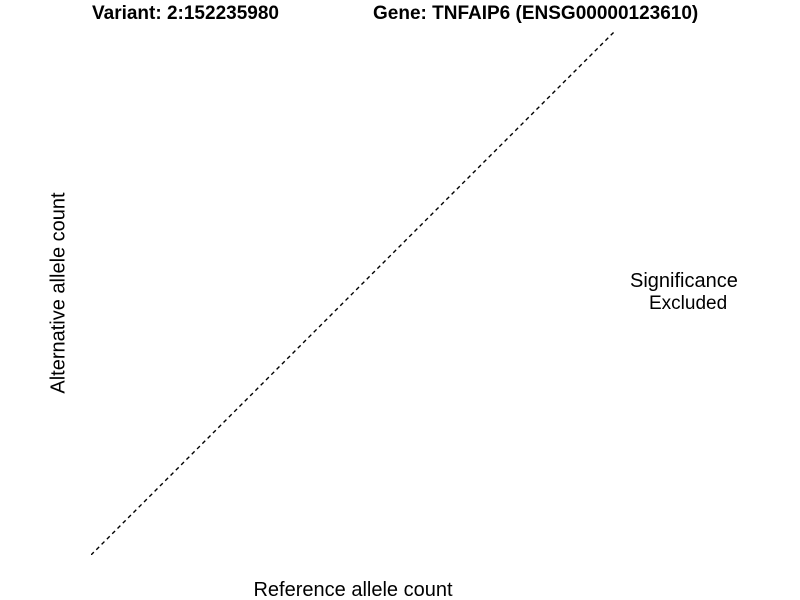  What do you see at coordinates (185, 13) in the screenshot?
I see `plot-title-variant: Variant: 2:152235980` at bounding box center [185, 13].